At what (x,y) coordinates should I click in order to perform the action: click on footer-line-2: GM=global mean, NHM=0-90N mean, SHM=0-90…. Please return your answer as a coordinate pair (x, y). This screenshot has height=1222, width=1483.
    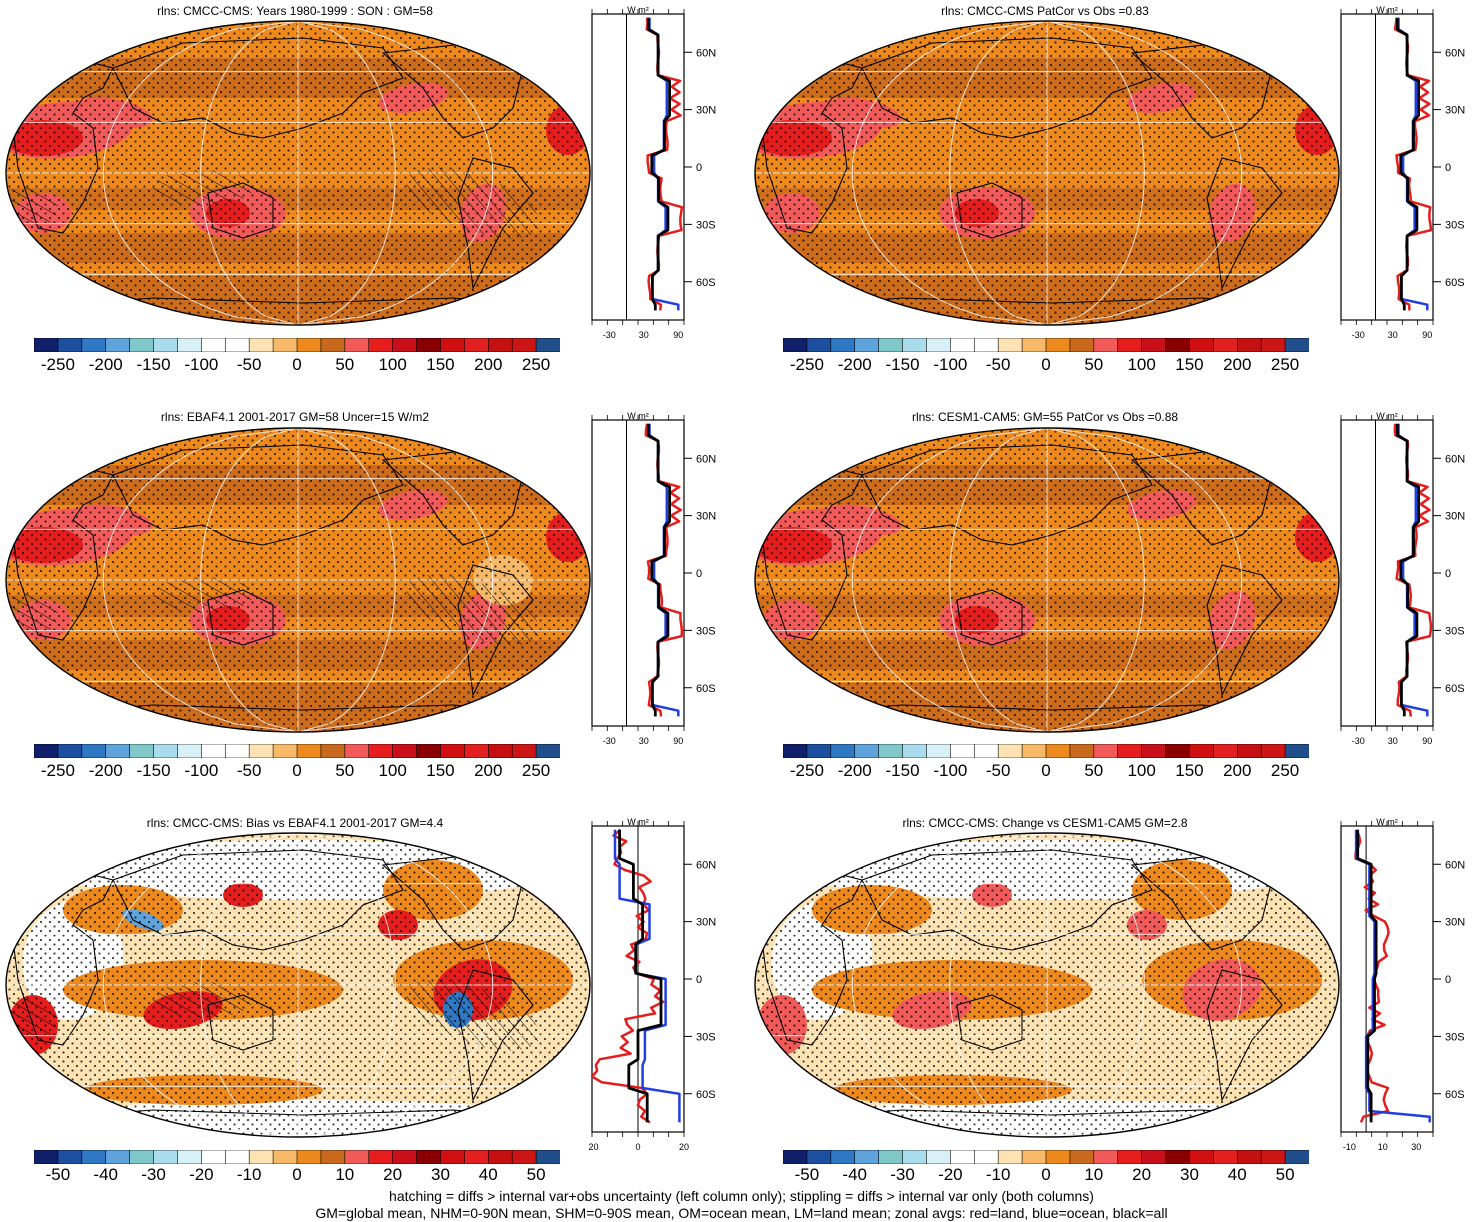
    Looking at the image, I should click on (741, 1213).